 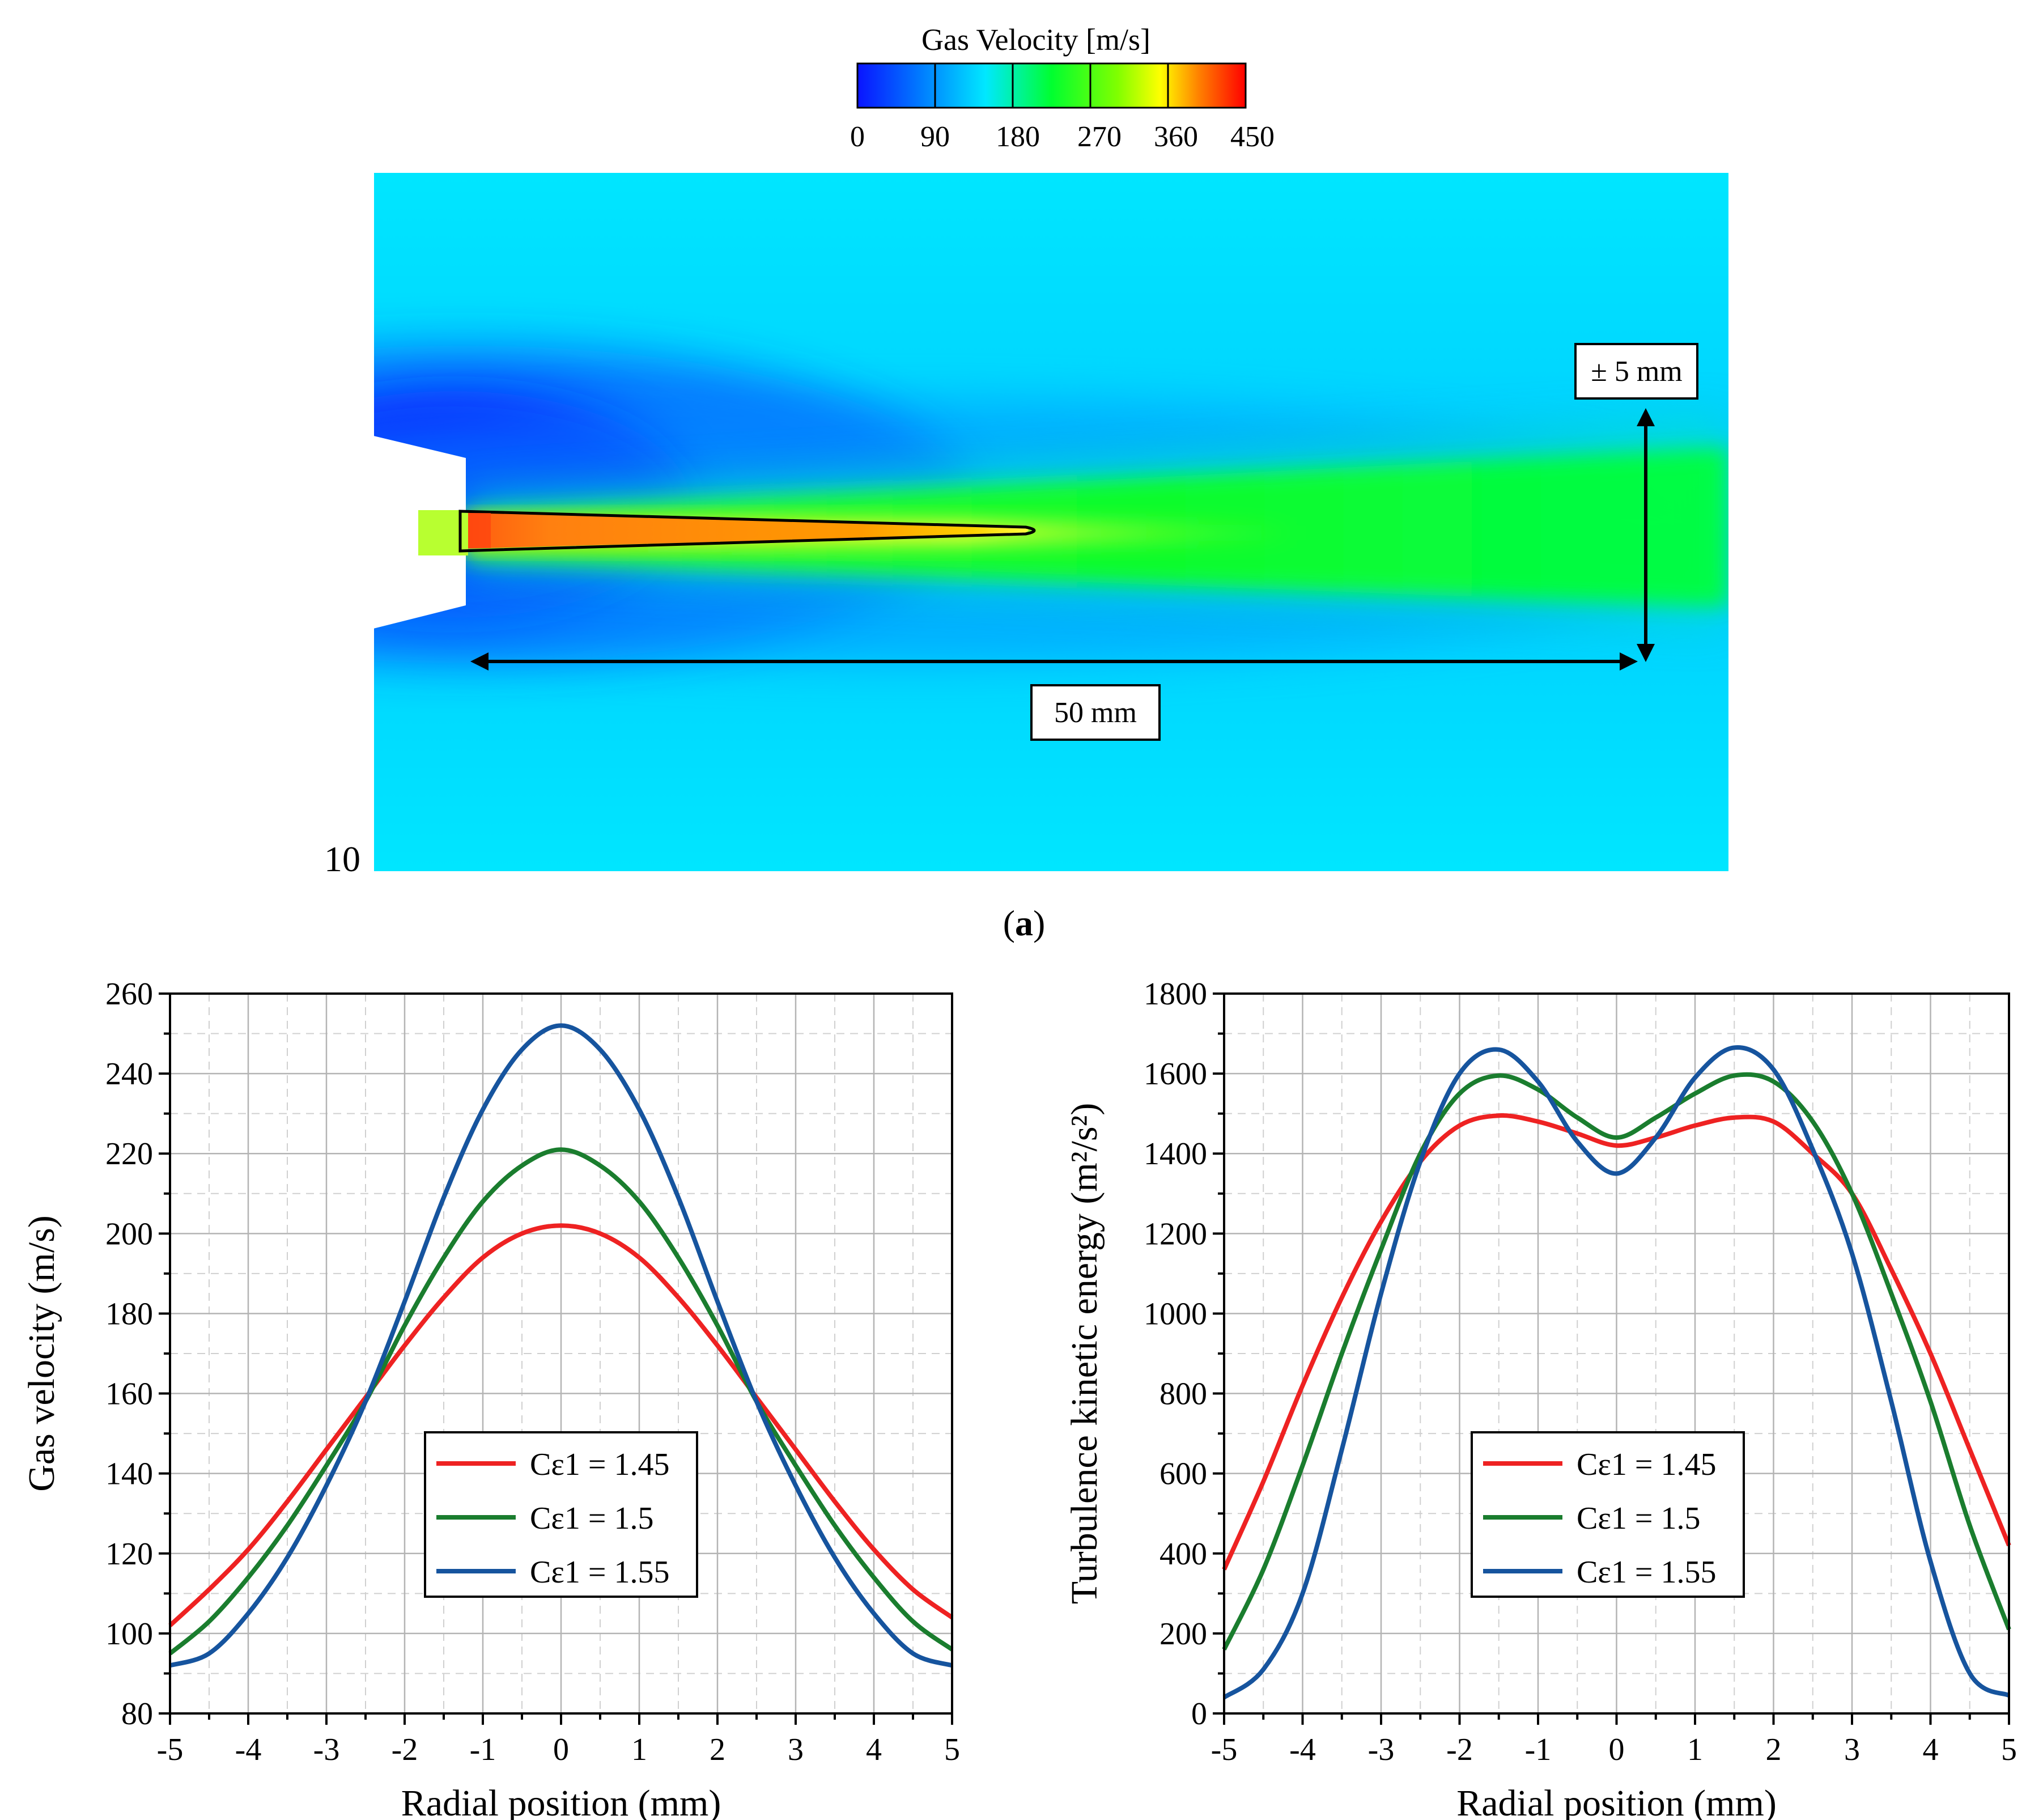 What do you see at coordinates (1084, 1354) in the screenshot?
I see `y-axis-label: Turbulence kinetic energy (m²/s²)` at bounding box center [1084, 1354].